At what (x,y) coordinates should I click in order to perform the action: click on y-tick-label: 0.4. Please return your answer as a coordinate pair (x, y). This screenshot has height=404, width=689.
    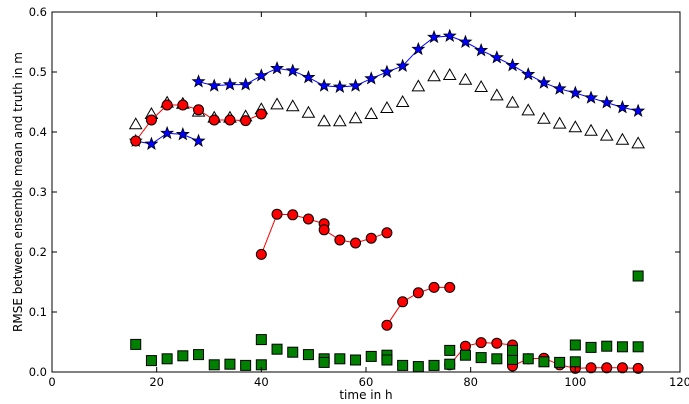
    Looking at the image, I should click on (38, 132).